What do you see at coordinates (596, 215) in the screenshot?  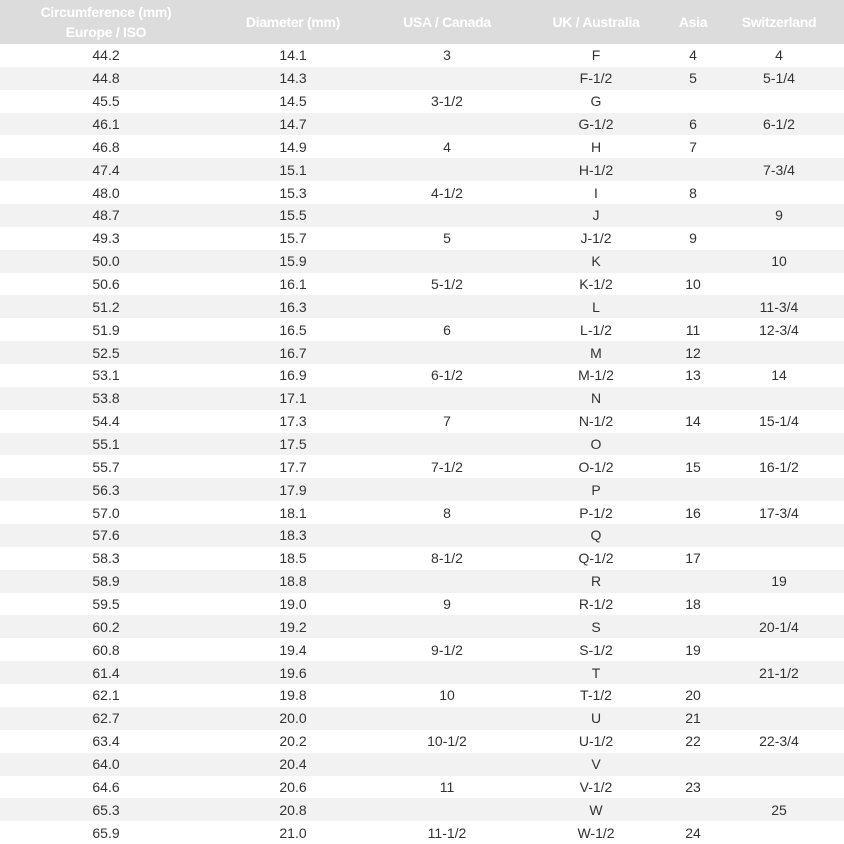 I see `cell-uk-australia: J` at bounding box center [596, 215].